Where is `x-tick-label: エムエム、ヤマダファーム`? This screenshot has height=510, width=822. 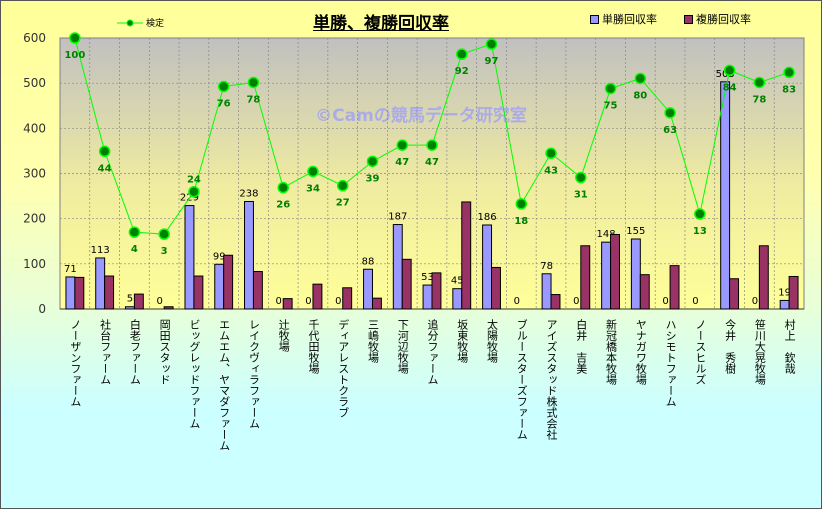 x-tick-label: エムエム、ヤマダファーム is located at coordinates (224, 385).